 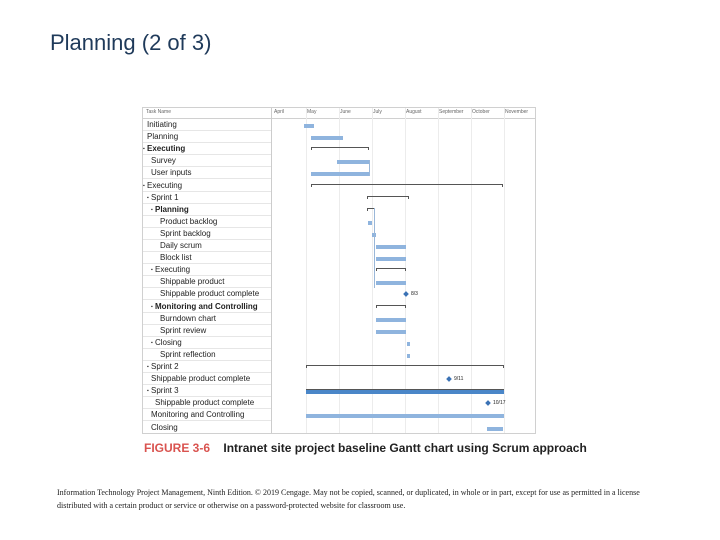 What do you see at coordinates (162, 124) in the screenshot?
I see `task-label: Initiating` at bounding box center [162, 124].